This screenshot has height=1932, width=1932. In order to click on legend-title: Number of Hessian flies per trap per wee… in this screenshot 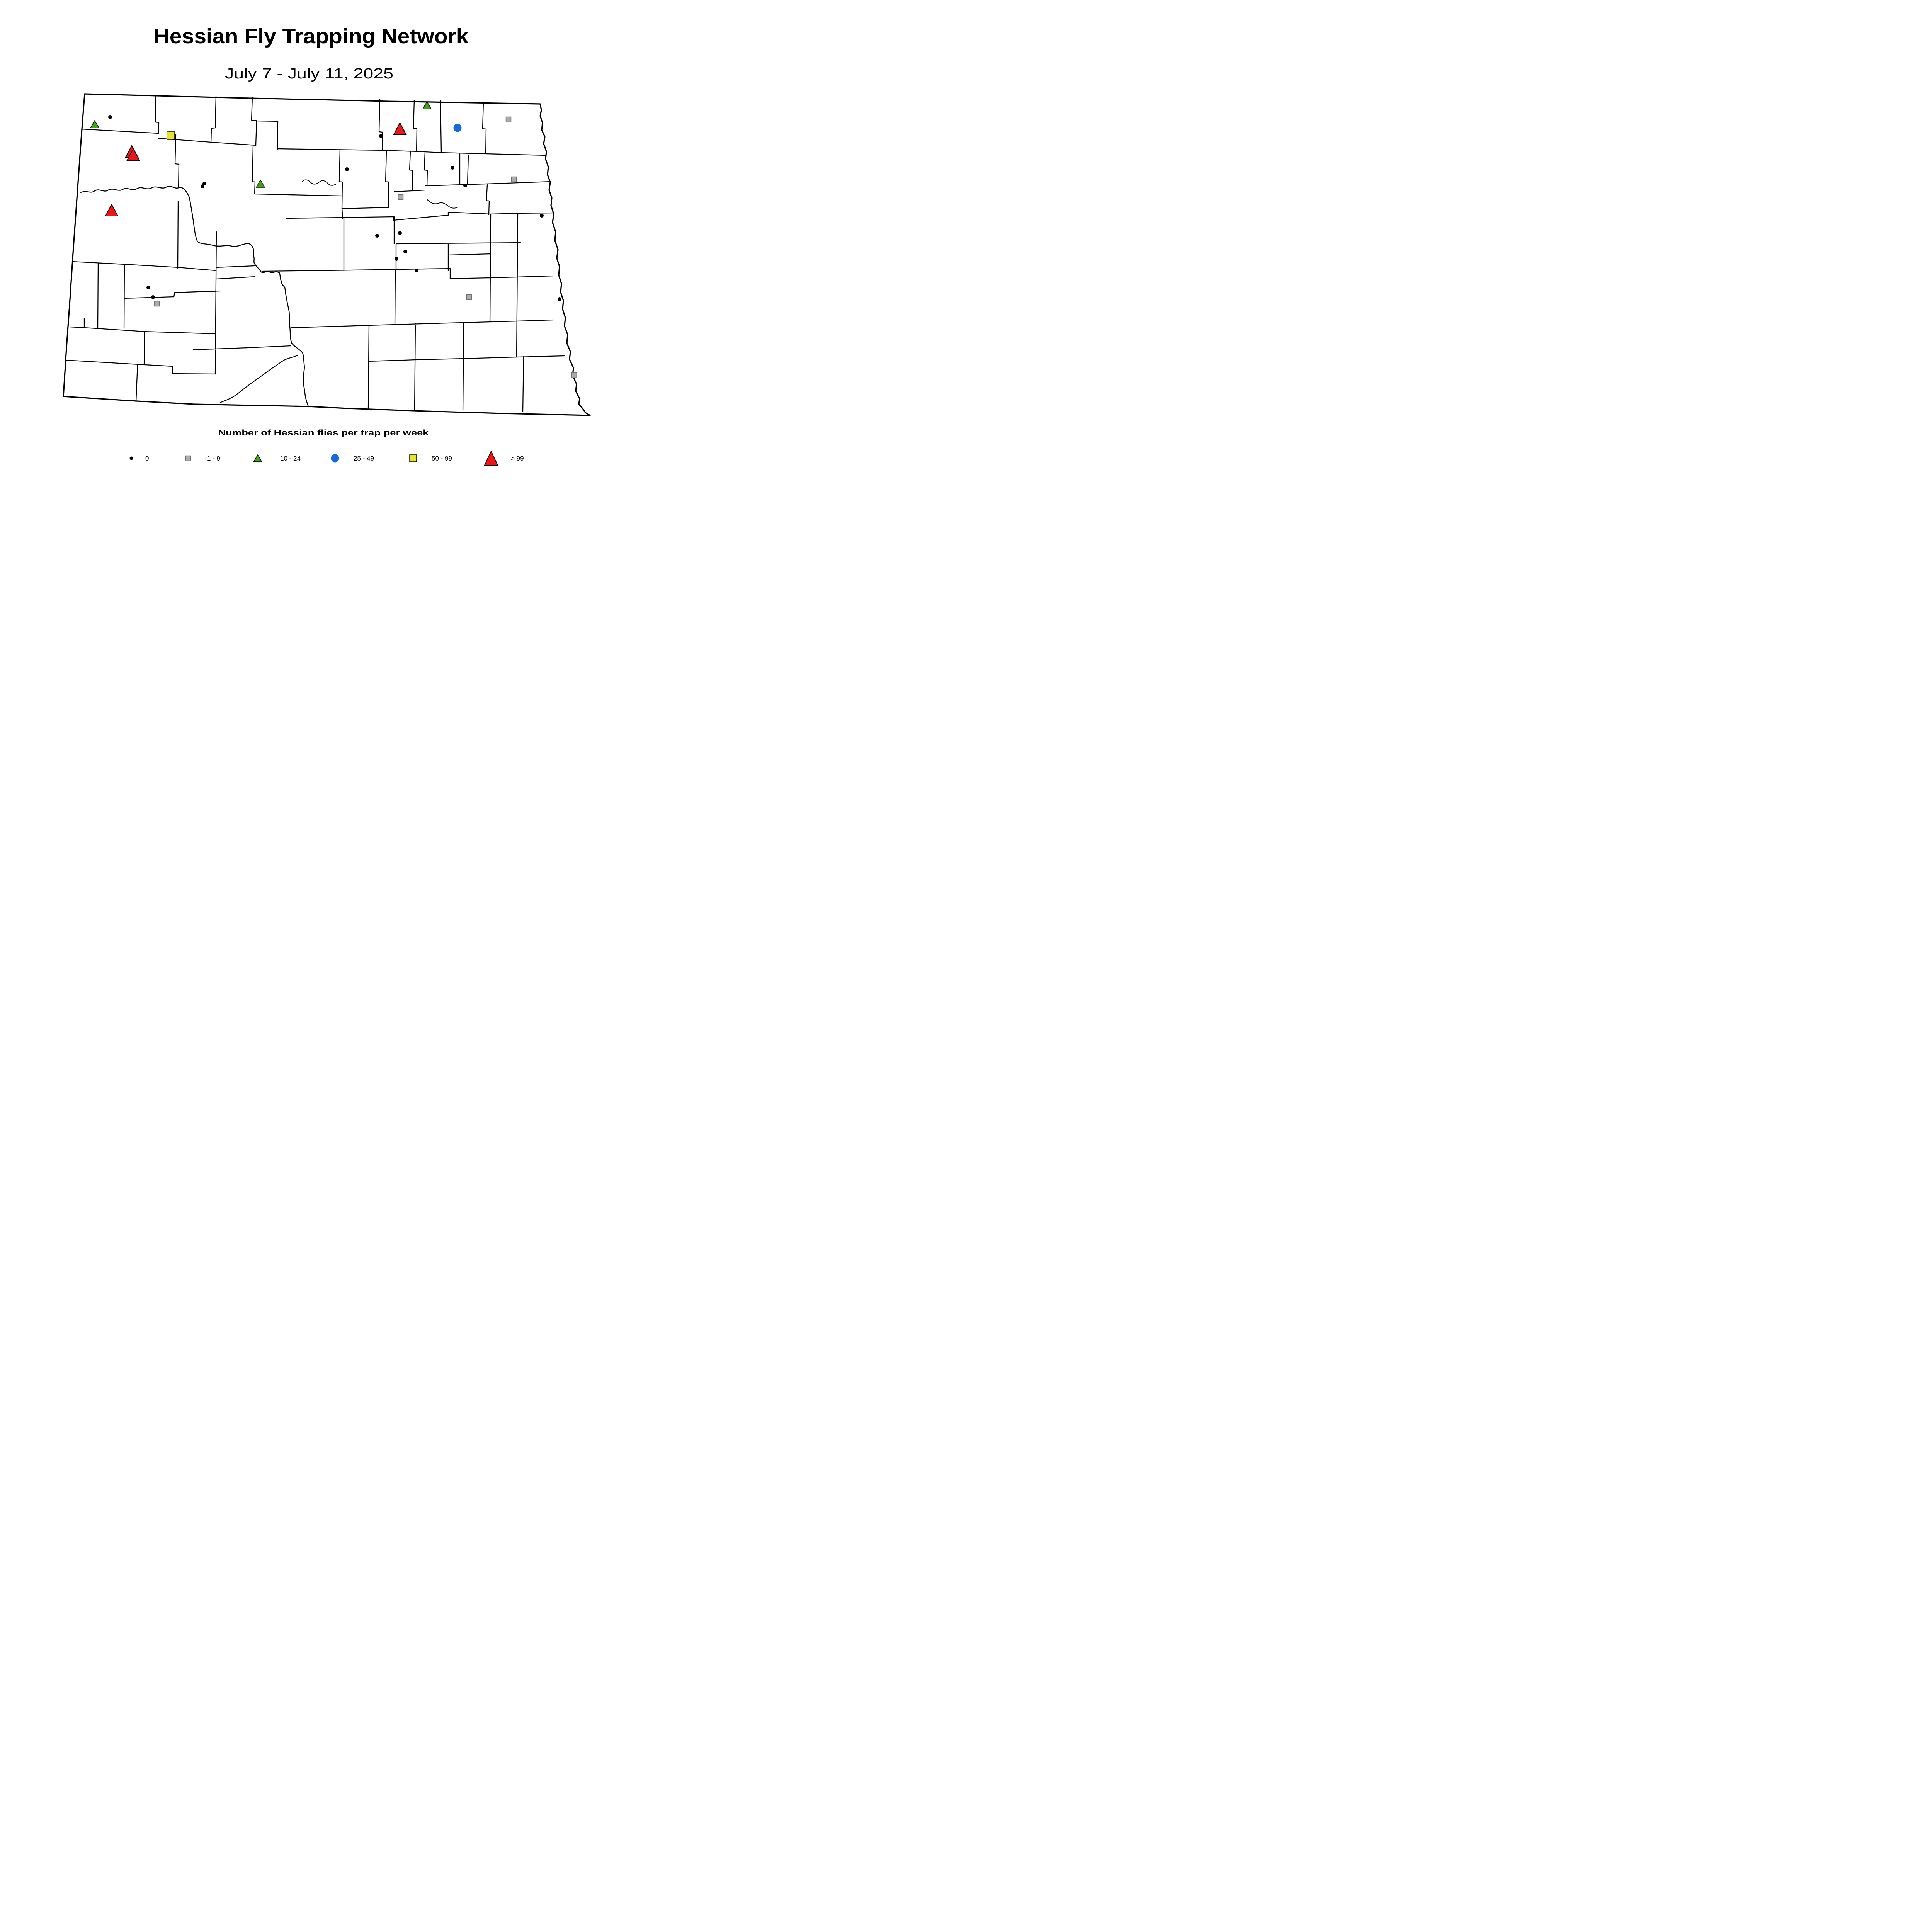, I will do `click(323, 433)`.